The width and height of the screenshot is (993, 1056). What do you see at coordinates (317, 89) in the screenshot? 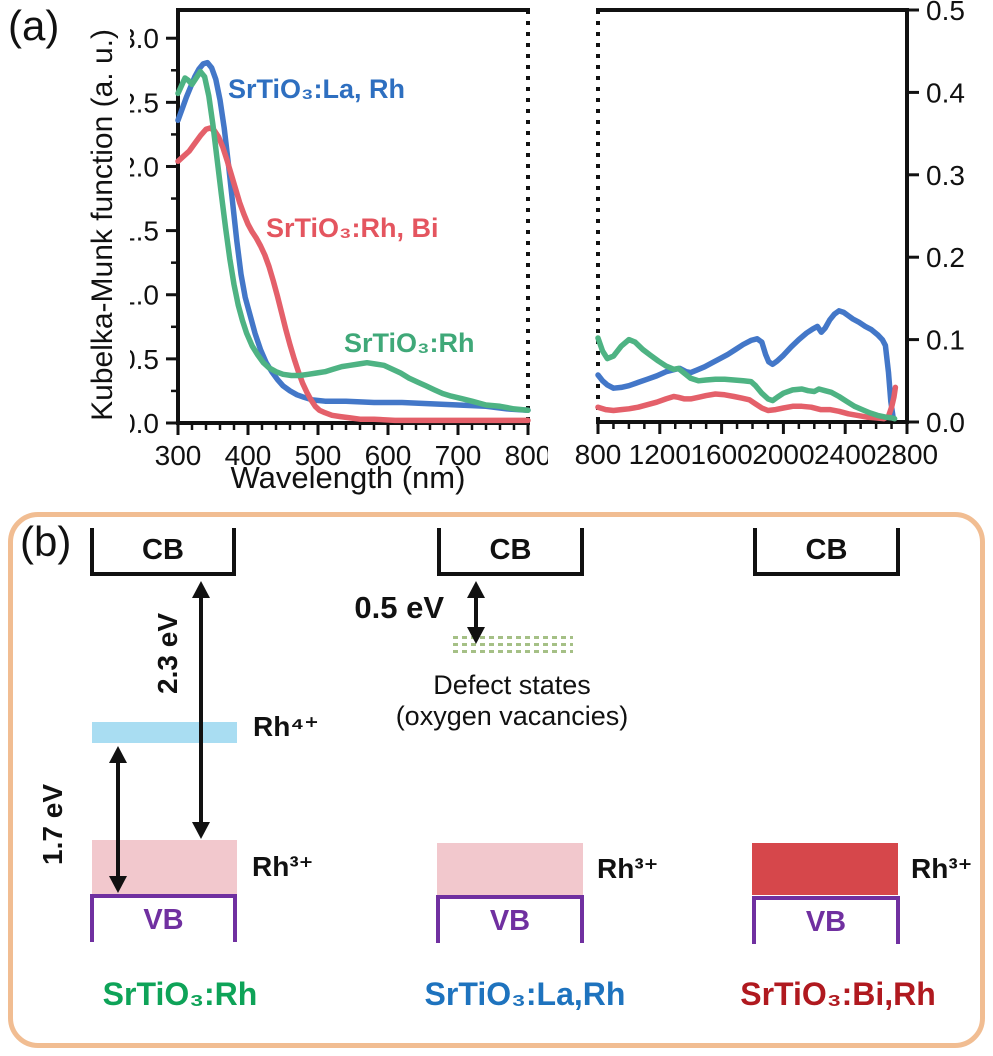
I see `curve-label-la-rh: SrTiO₃:La, Rh` at bounding box center [317, 89].